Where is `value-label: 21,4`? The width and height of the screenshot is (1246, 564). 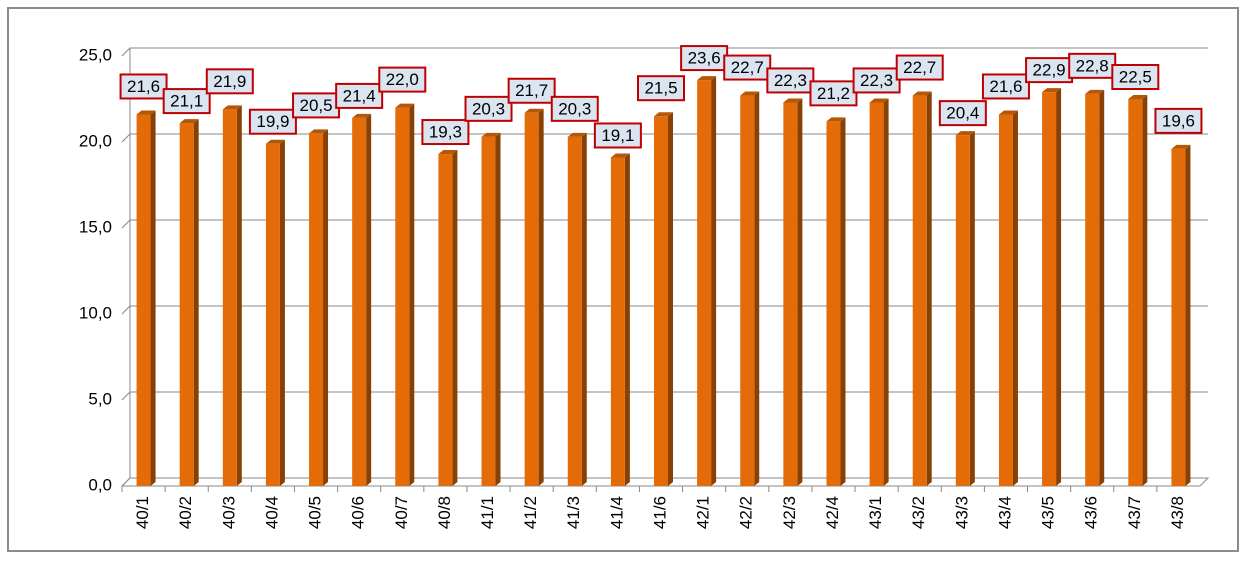 value-label: 21,4 is located at coordinates (359, 95).